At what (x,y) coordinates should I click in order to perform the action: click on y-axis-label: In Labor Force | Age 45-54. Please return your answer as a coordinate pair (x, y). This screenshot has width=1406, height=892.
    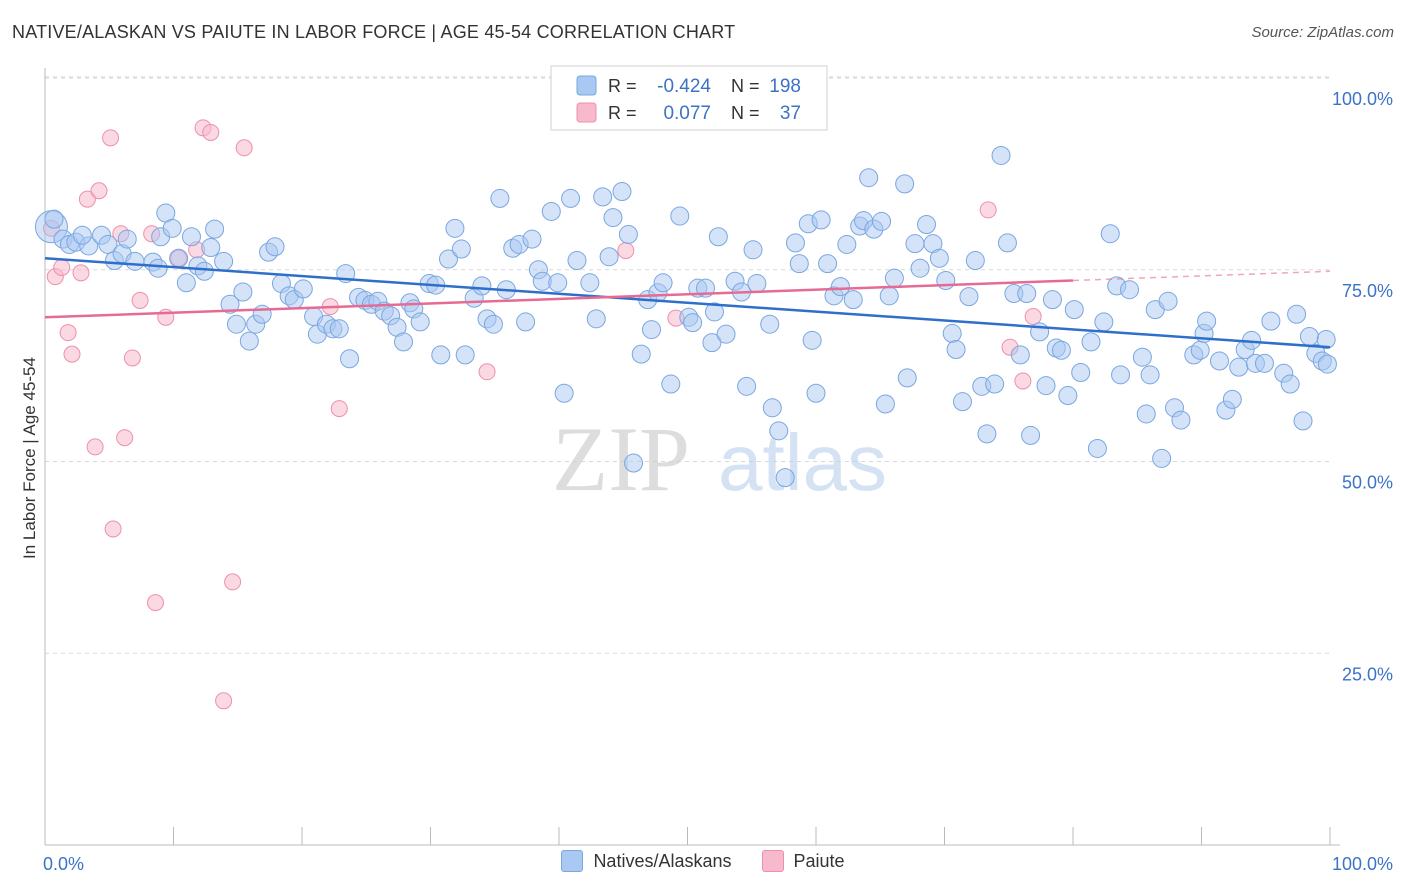
    Looking at the image, I should click on (29, 458).